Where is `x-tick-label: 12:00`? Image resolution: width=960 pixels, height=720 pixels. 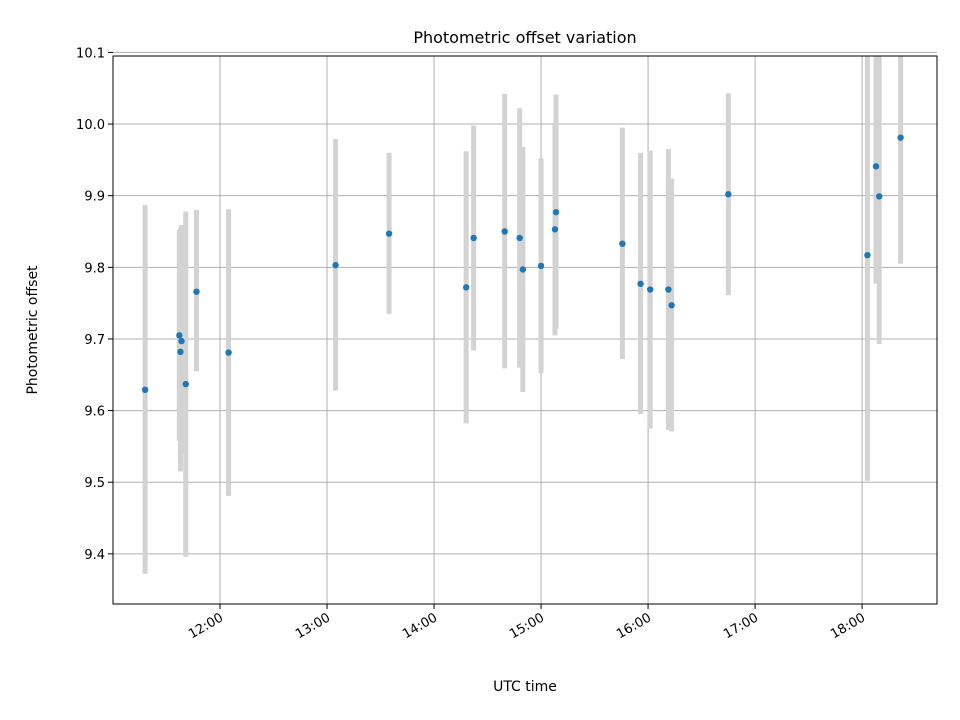 x-tick-label: 12:00 is located at coordinates (206, 626).